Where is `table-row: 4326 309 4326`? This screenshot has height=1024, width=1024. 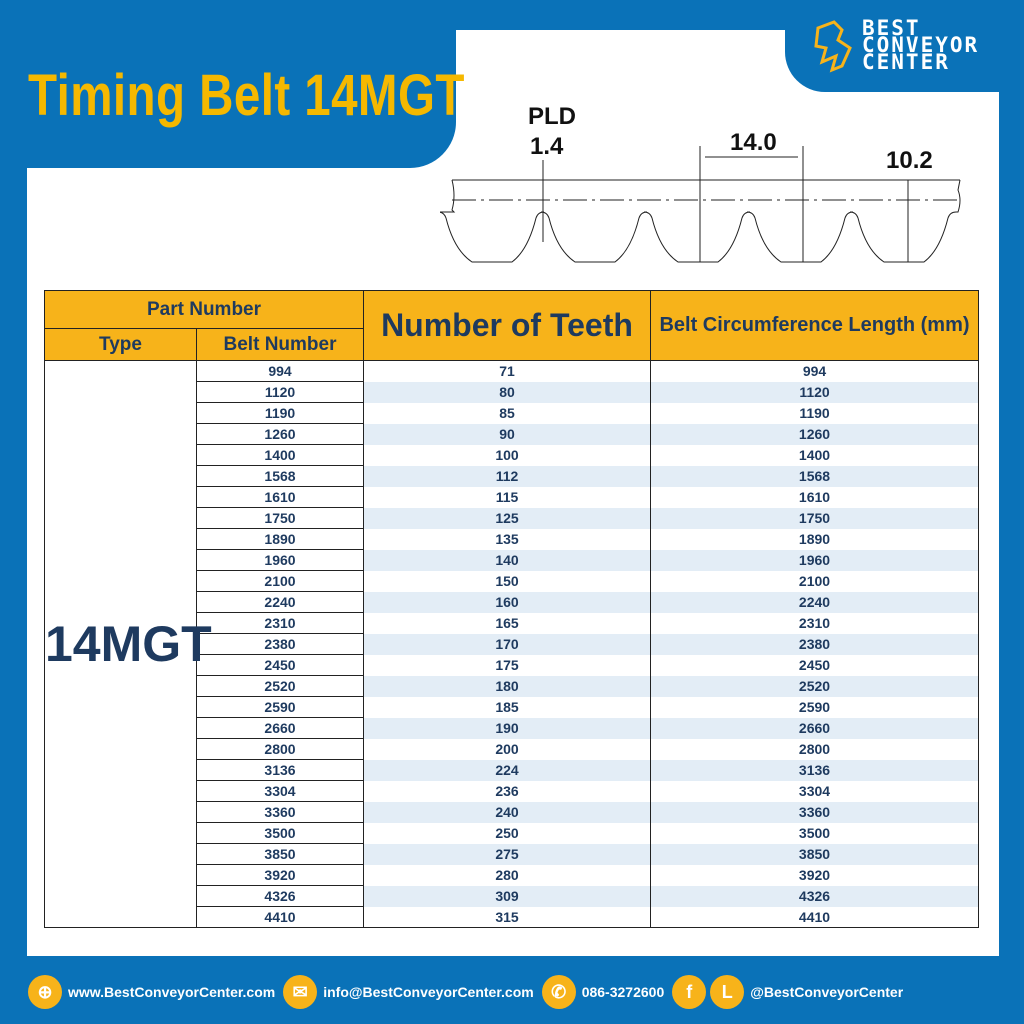 table-row: 4326 309 4326 is located at coordinates (512, 896).